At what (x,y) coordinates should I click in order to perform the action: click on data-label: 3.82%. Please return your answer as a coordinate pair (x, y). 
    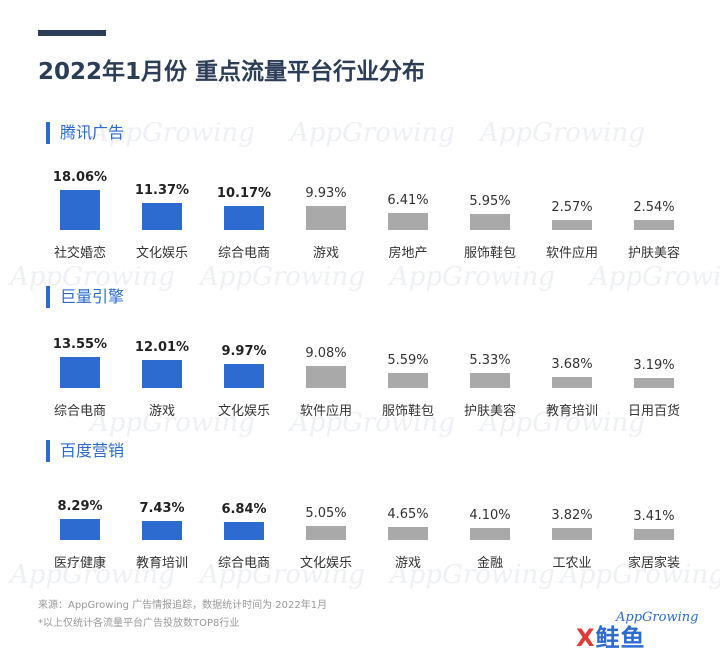
    Looking at the image, I should click on (572, 516).